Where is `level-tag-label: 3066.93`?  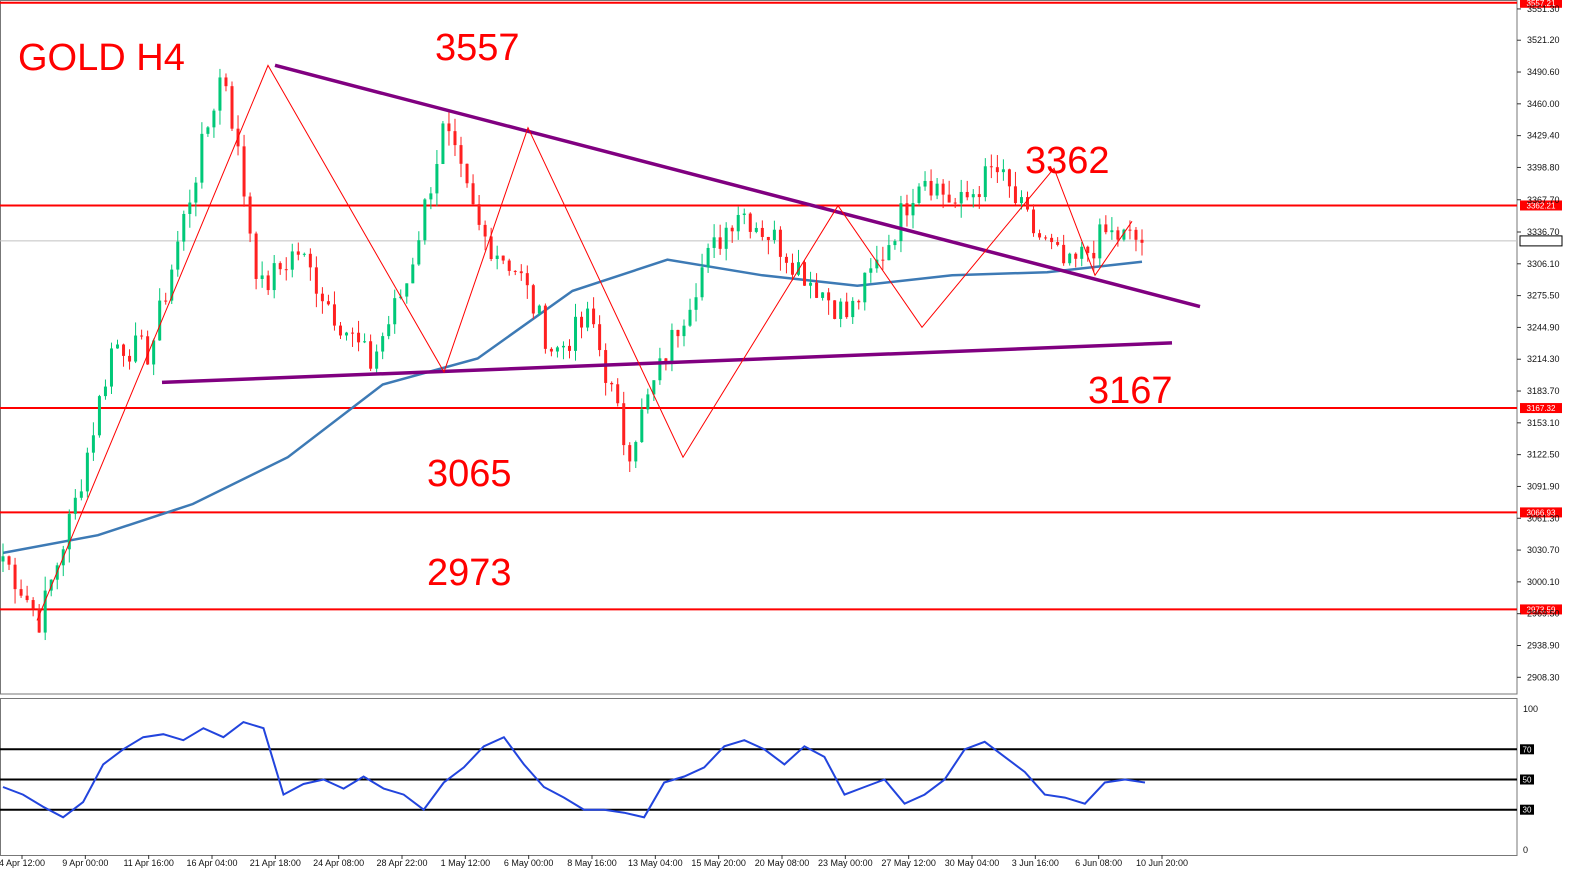 level-tag-label: 3066.93 is located at coordinates (1541, 512).